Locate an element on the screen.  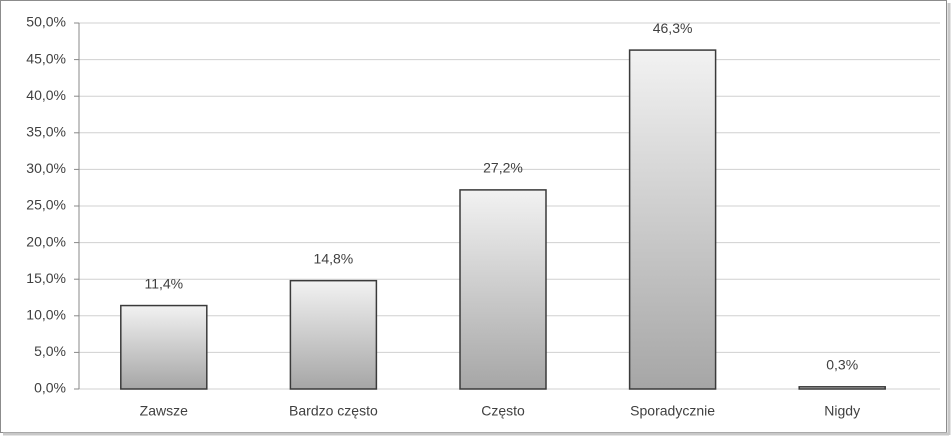
y-tick-label: 0,0% is located at coordinates (50, 388).